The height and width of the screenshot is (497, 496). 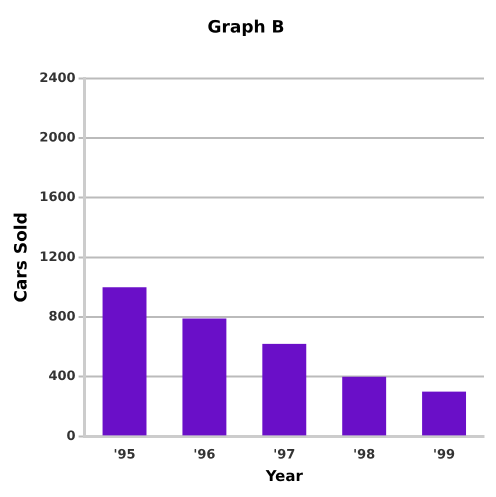 What do you see at coordinates (284, 475) in the screenshot?
I see `x-axis-title: Year` at bounding box center [284, 475].